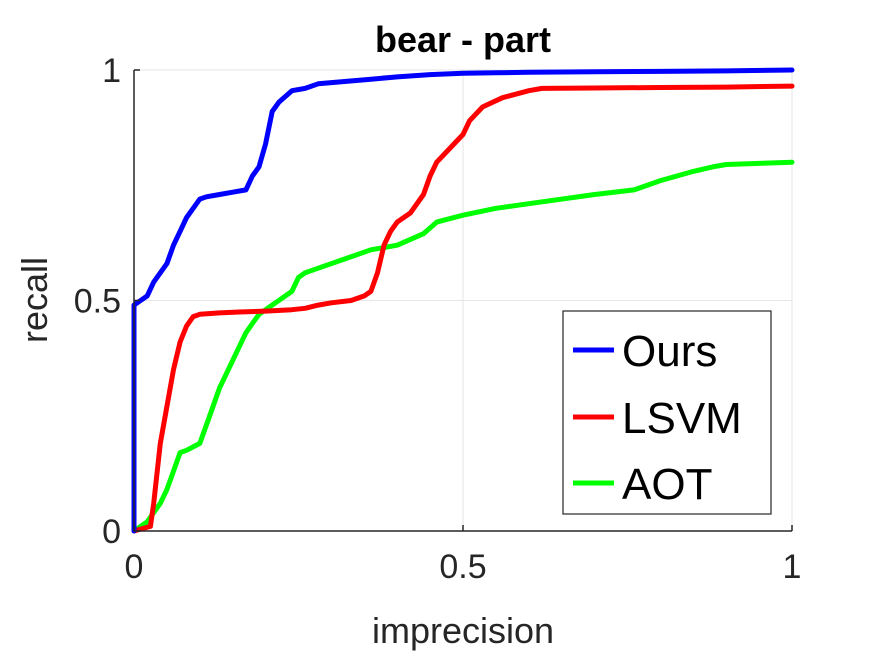  Describe the element at coordinates (682, 418) in the screenshot. I see `legend-label-lsvm: LSVM` at that location.